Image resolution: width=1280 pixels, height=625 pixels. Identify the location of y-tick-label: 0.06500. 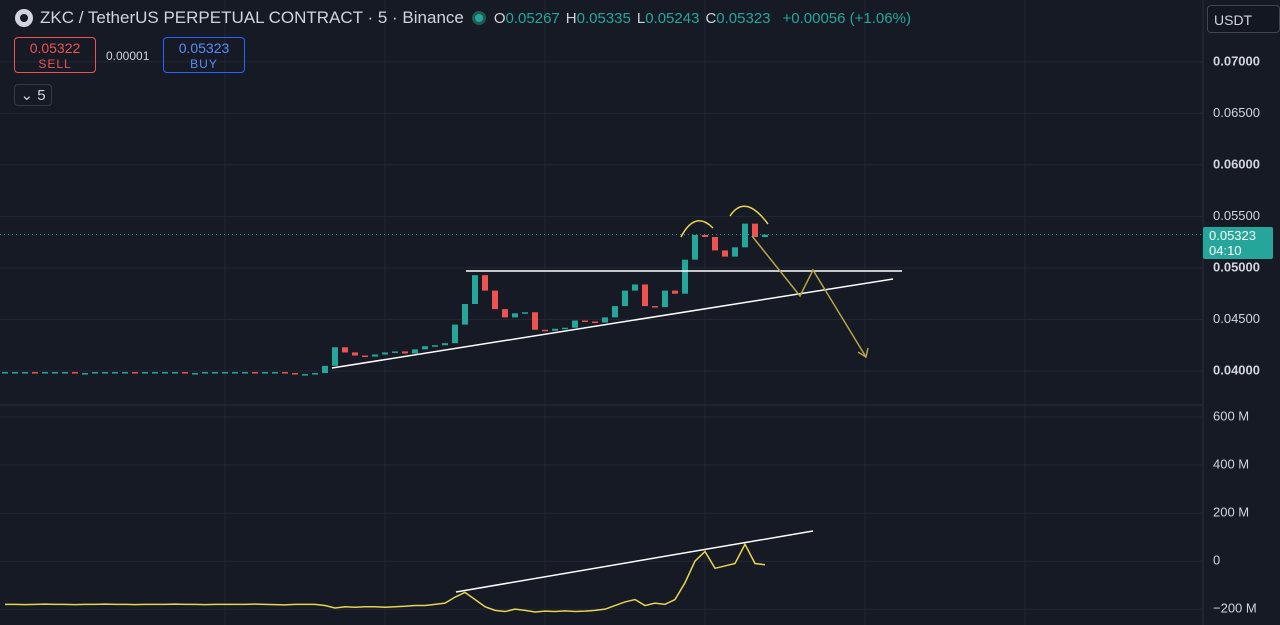
(1236, 112).